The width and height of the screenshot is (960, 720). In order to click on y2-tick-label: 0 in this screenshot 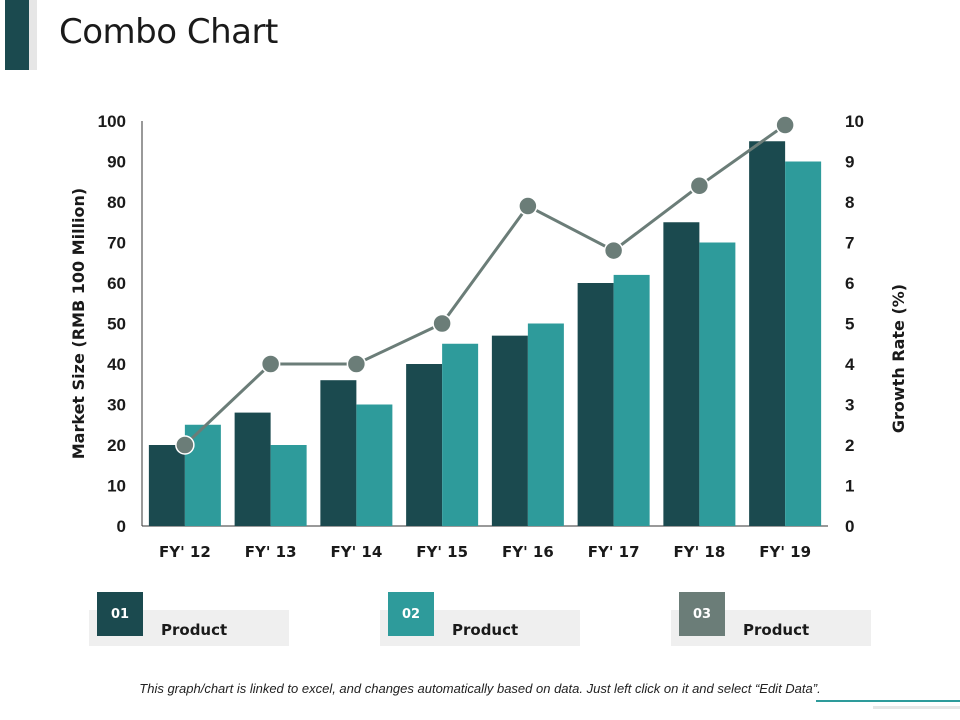, I will do `click(849, 526)`.